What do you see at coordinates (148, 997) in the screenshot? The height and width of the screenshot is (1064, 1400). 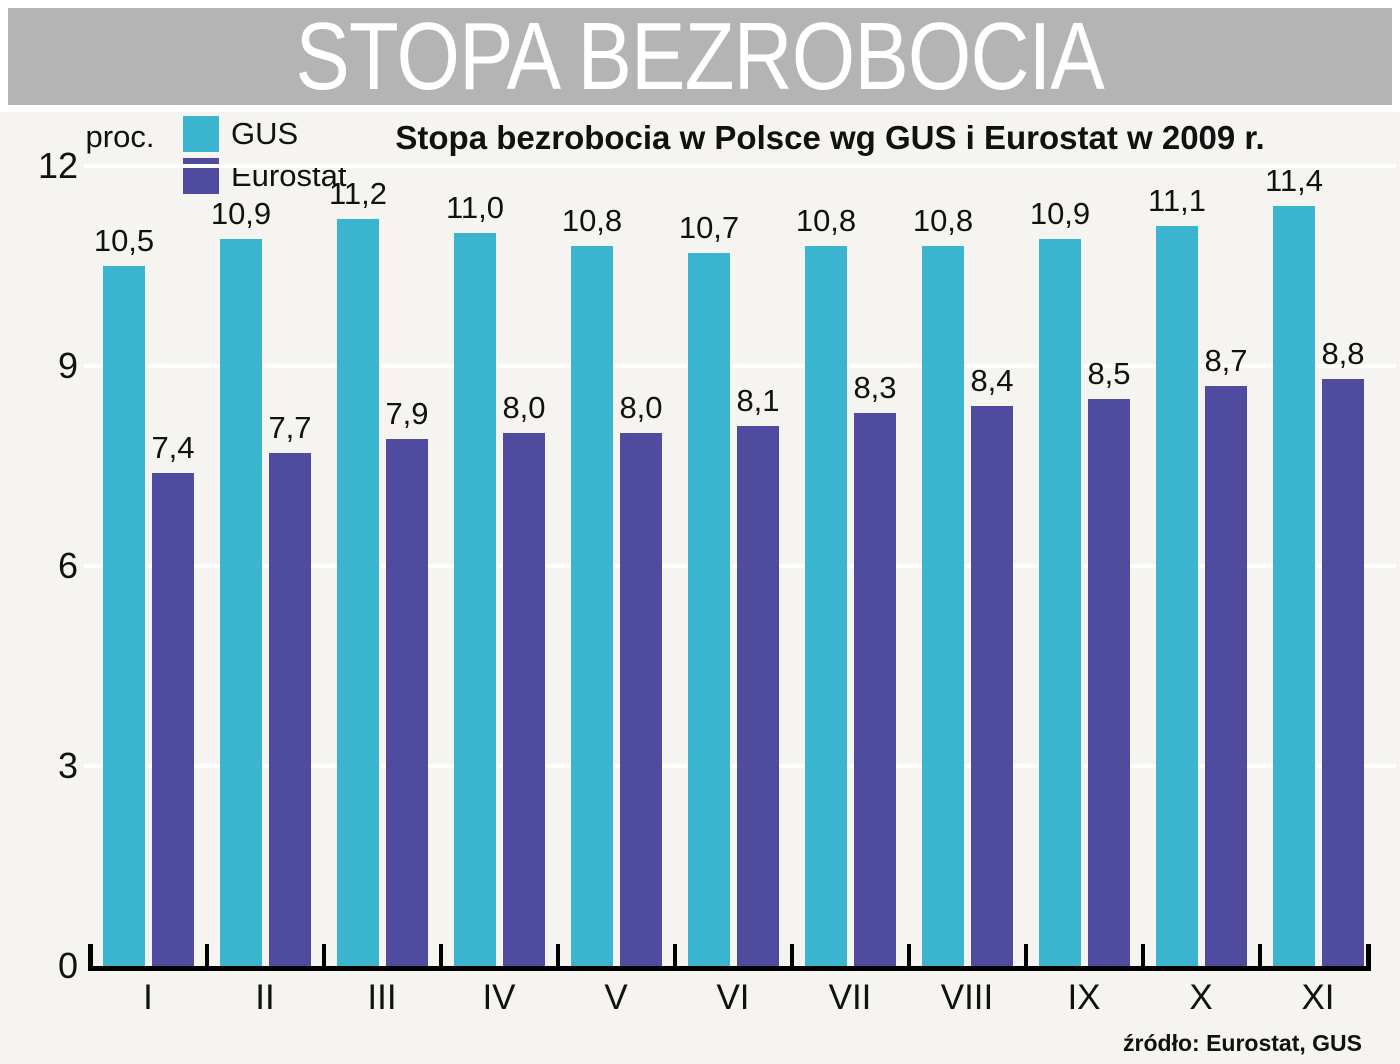 I see `x-category-label-I: I` at bounding box center [148, 997].